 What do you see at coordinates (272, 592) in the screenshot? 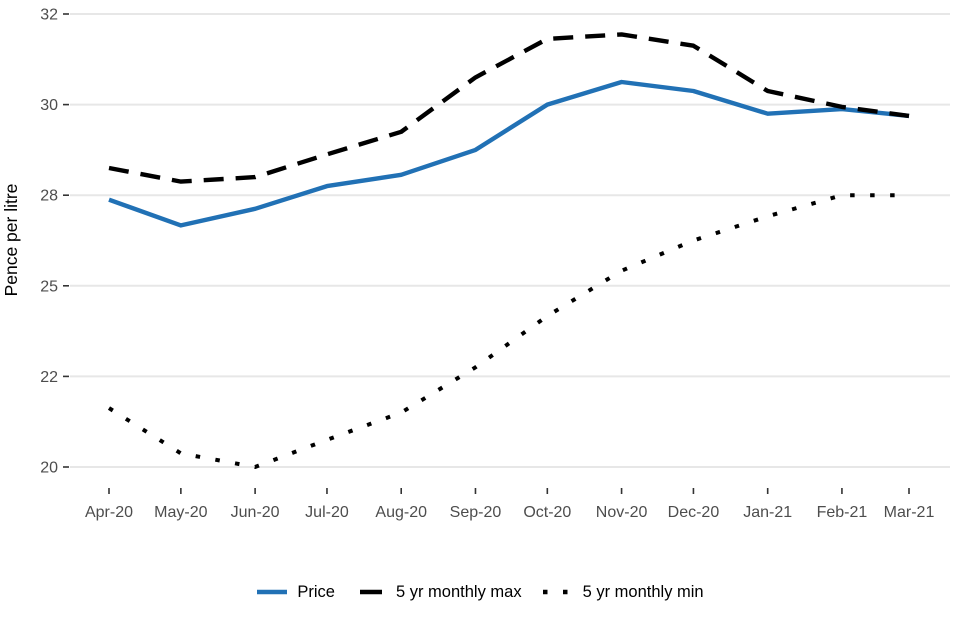
I see `solid-line-swatch-icon` at bounding box center [272, 592].